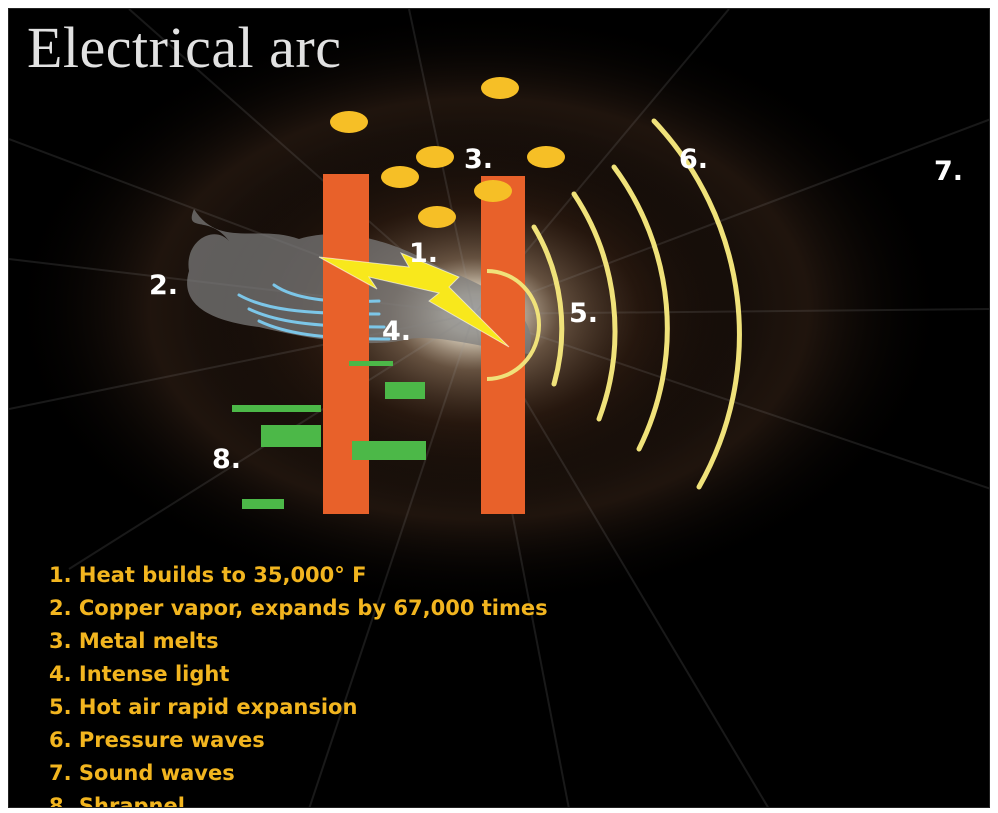 This screenshot has height=813, width=998. I want to click on label-5: 5., so click(584, 313).